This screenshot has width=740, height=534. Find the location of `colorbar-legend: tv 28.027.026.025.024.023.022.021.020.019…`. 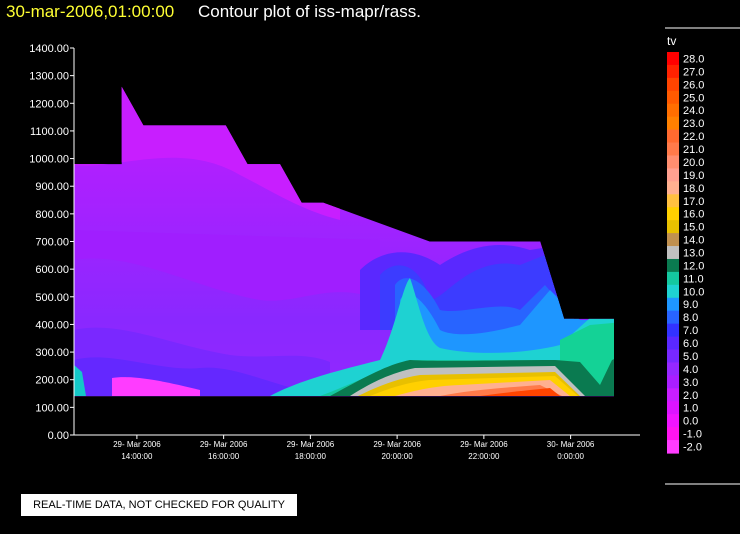

colorbar-legend: tv 28.027.026.025.024.023.022.021.020.019… is located at coordinates (702, 256).